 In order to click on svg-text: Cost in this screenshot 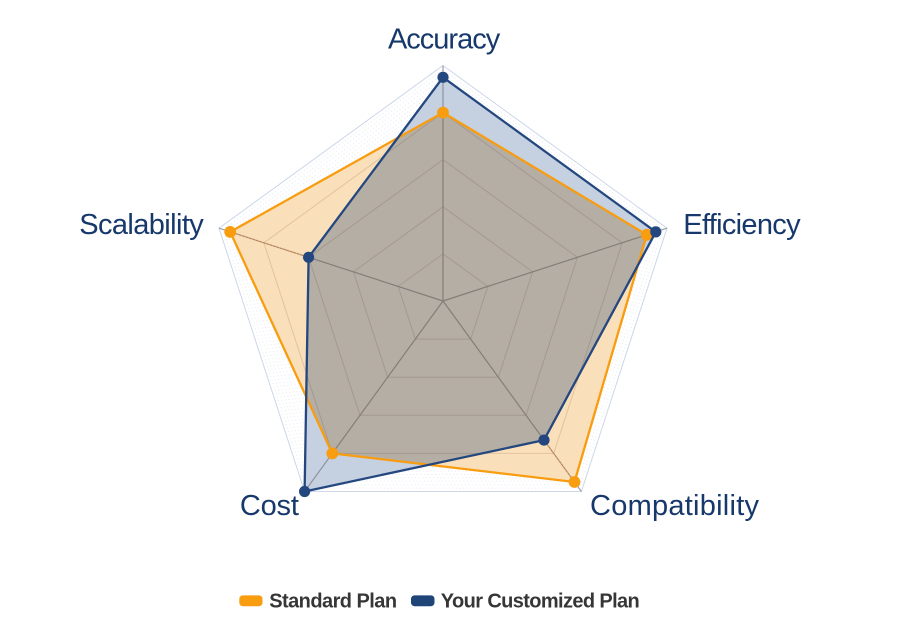, I will do `click(269, 506)`.